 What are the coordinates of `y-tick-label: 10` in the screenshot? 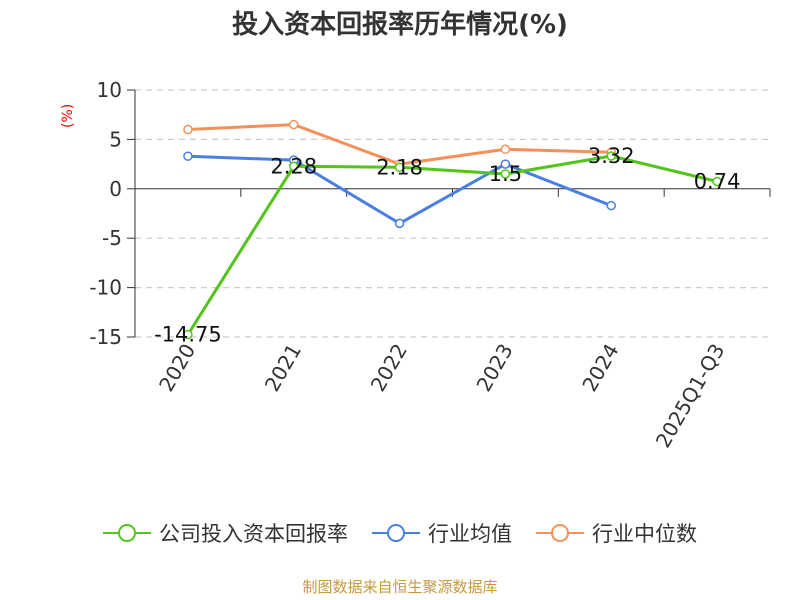 It's located at (109, 90).